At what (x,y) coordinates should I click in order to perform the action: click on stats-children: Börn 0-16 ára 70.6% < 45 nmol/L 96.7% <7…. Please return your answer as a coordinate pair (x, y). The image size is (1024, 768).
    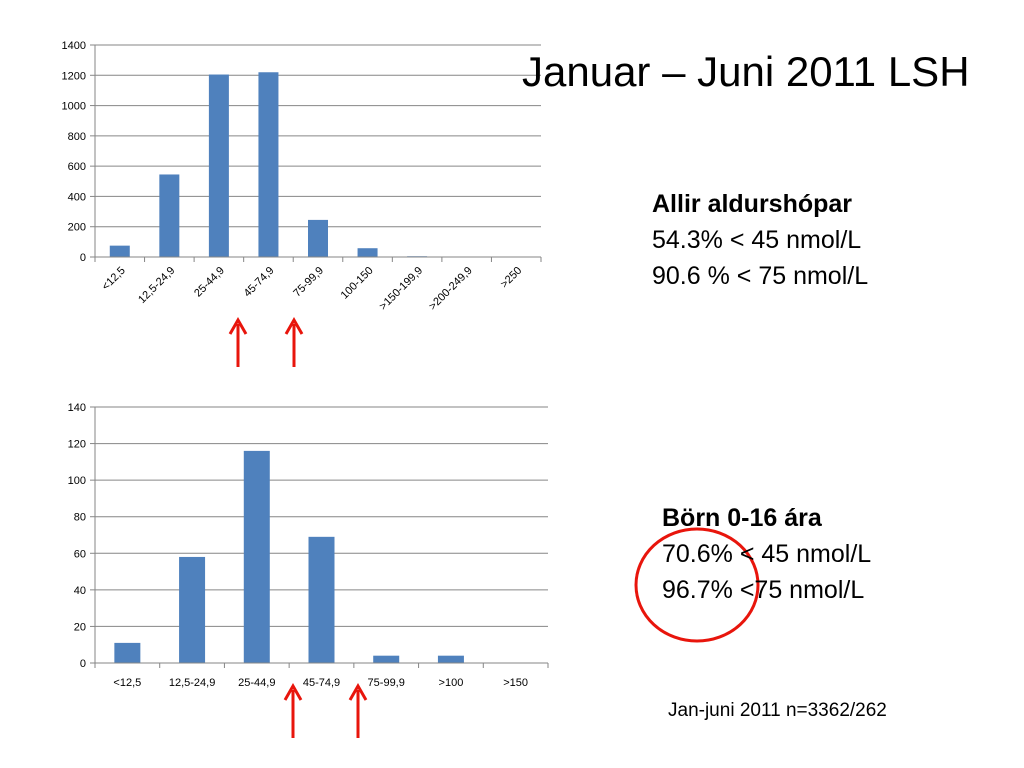
    Looking at the image, I should click on (766, 554).